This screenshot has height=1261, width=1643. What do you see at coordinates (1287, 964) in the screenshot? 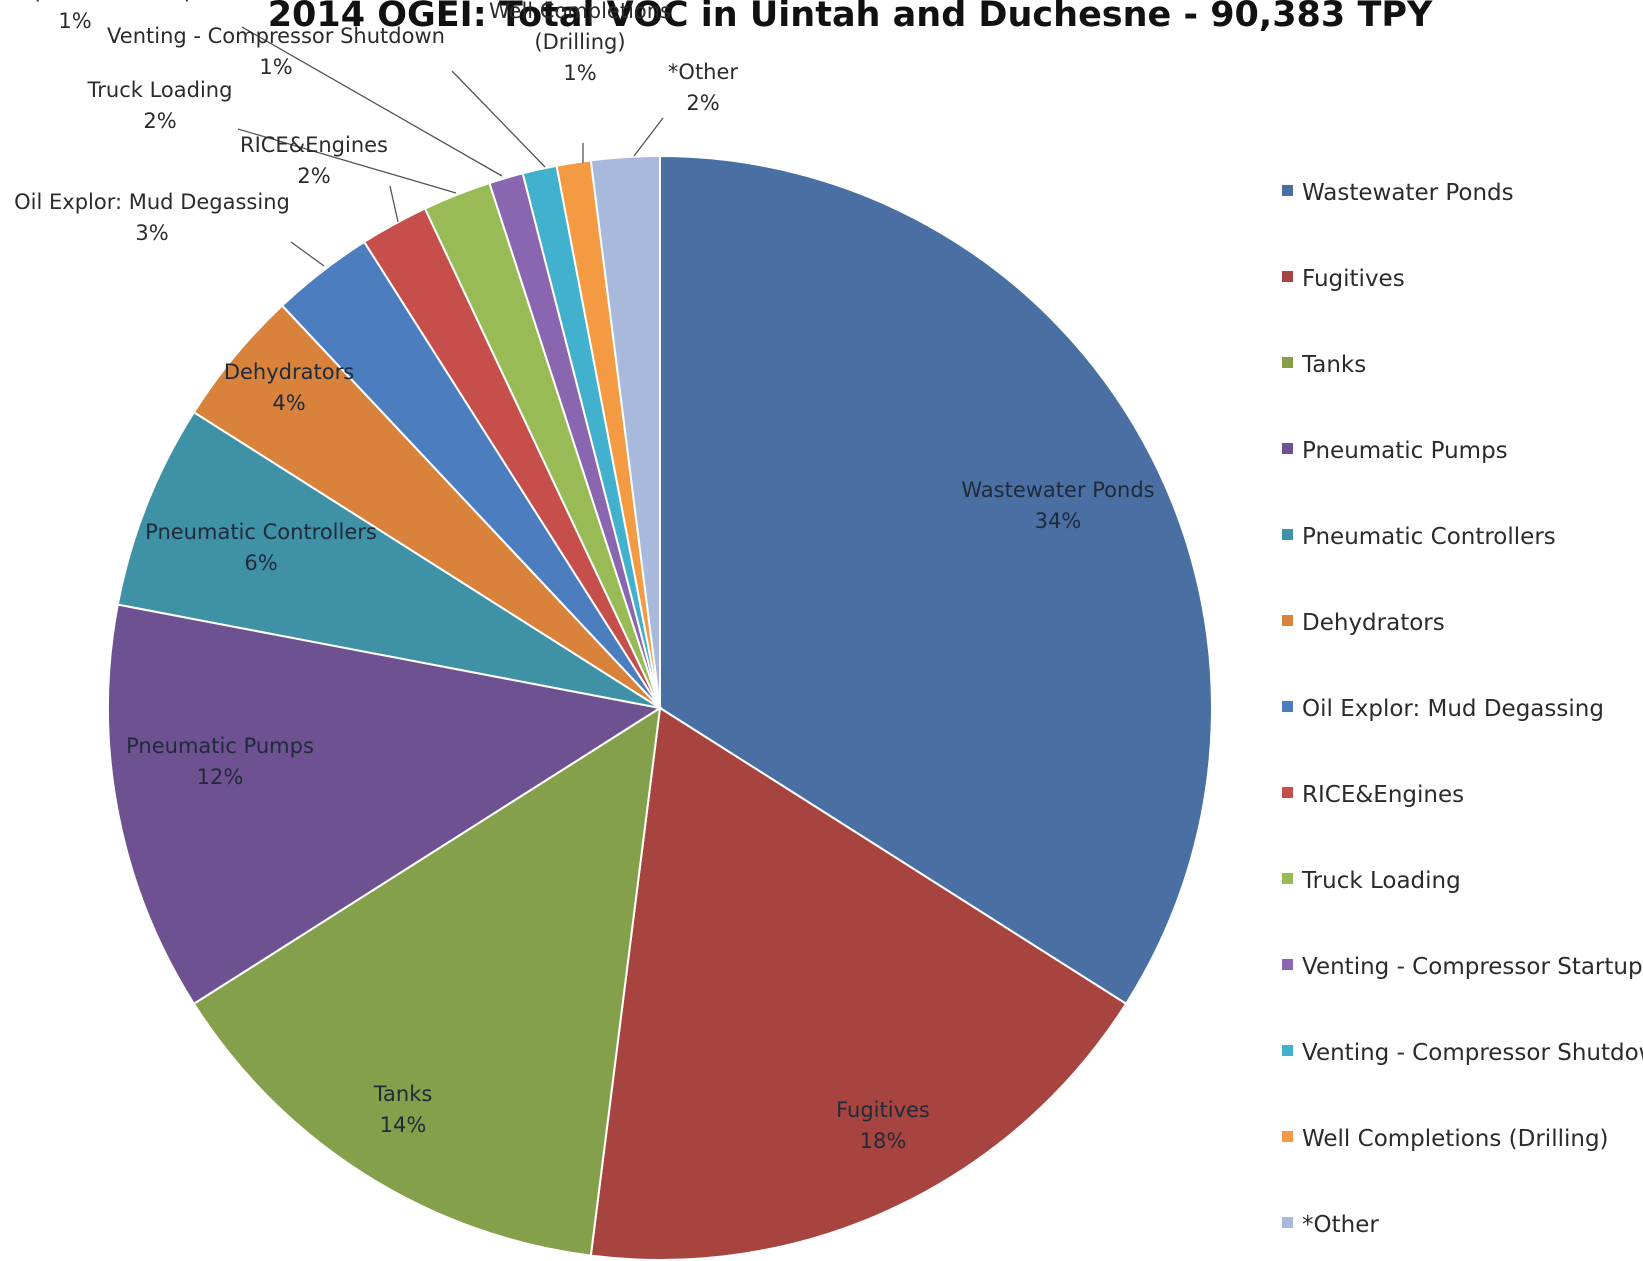
I see `legend-swatch-venting-compressor-startup` at bounding box center [1287, 964].